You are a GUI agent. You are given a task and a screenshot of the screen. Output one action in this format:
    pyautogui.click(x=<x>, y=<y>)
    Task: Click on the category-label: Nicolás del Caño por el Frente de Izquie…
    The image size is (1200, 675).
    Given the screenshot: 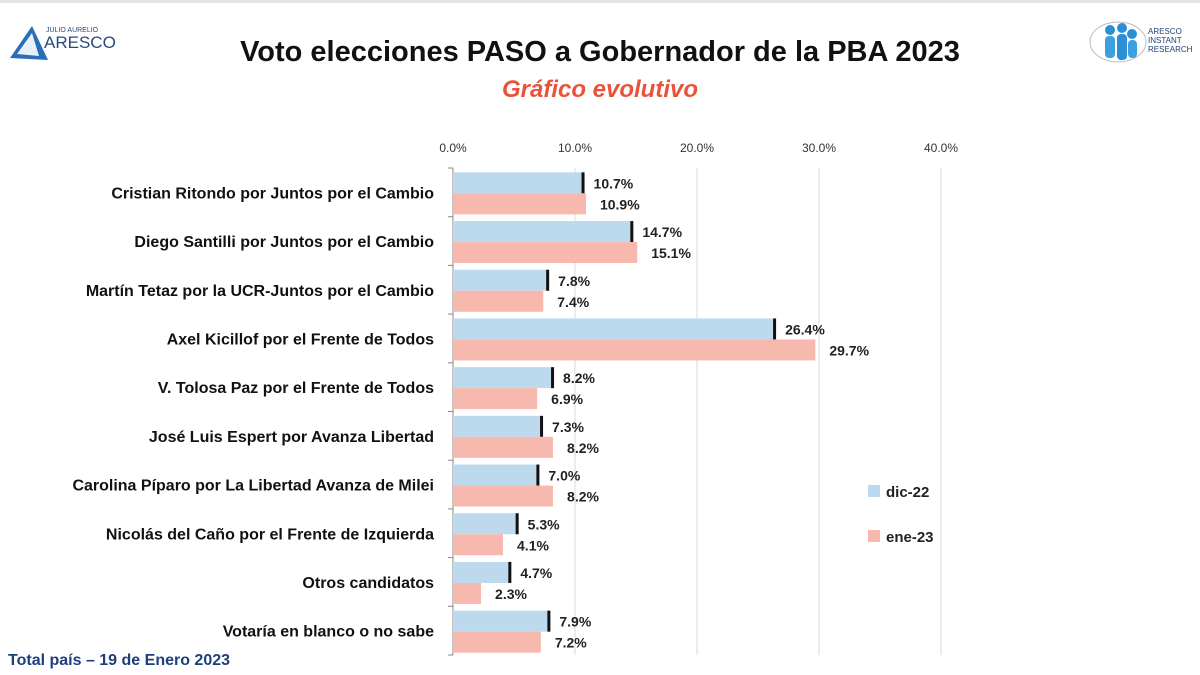 What is the action you would take?
    pyautogui.click(x=270, y=534)
    